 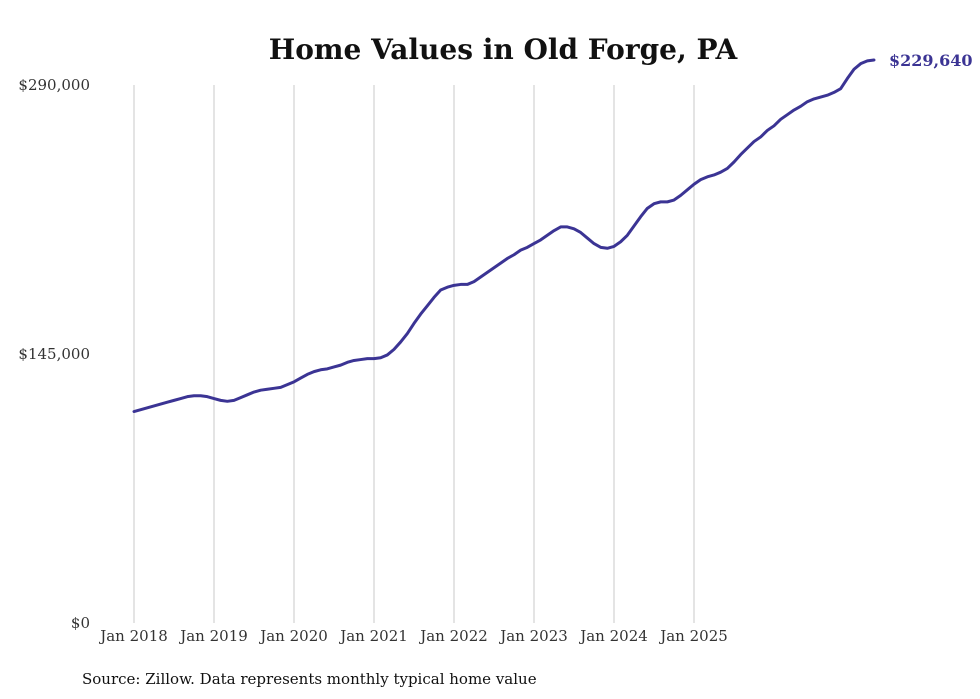 I want to click on y-tick-label: $0, so click(x=80, y=623).